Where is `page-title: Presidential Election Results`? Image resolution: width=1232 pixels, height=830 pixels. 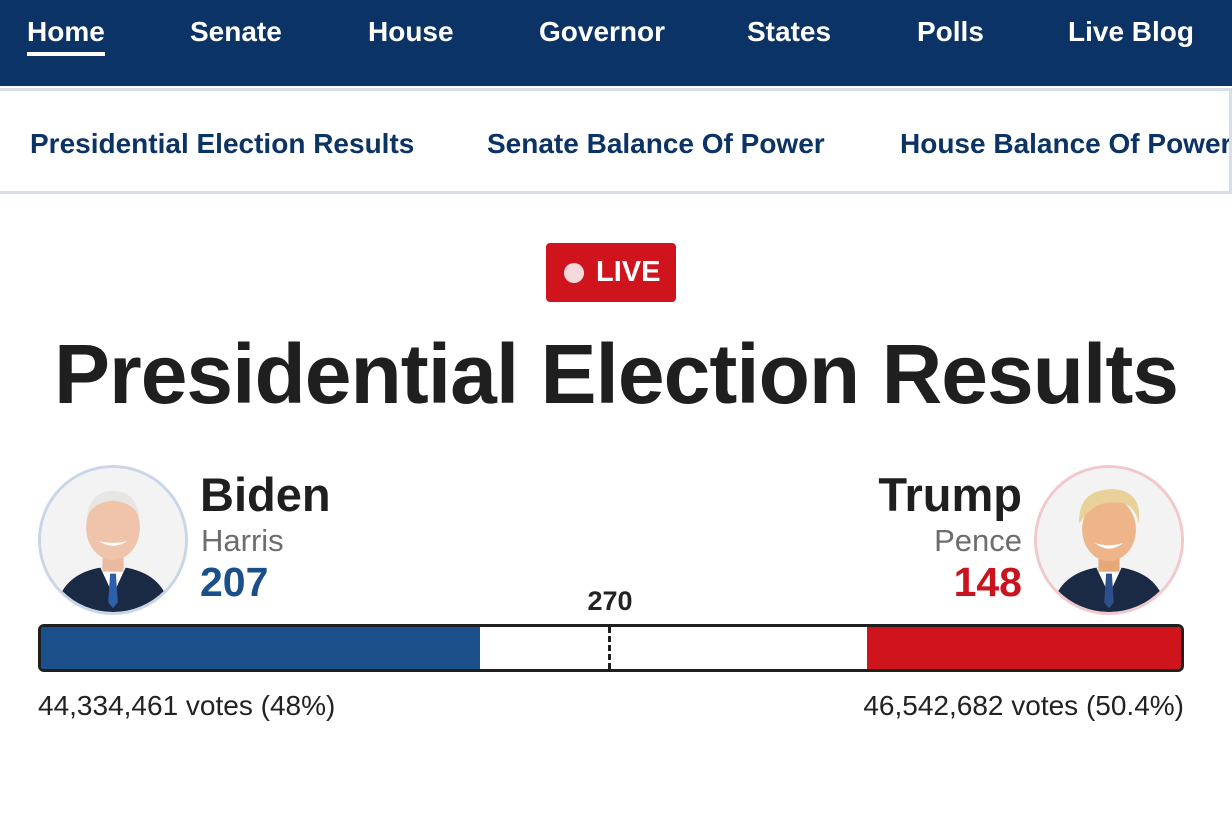 page-title: Presidential Election Results is located at coordinates (616, 374).